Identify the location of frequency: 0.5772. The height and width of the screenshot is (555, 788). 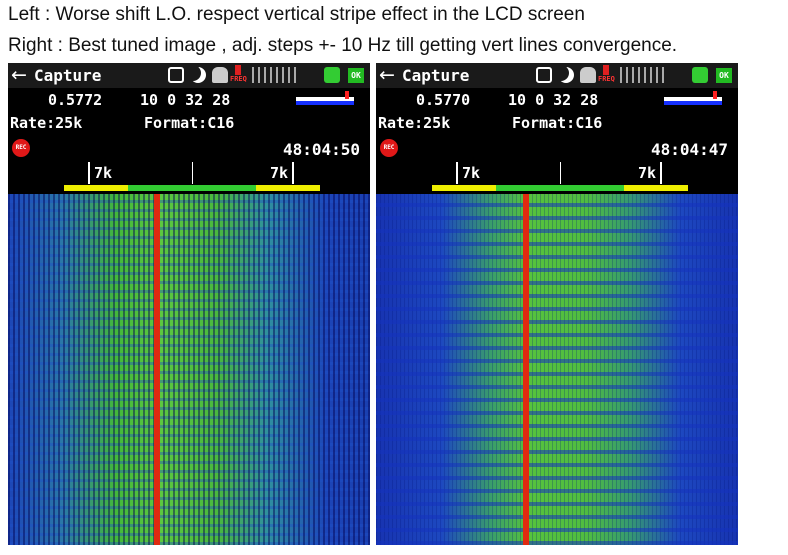
(75, 100).